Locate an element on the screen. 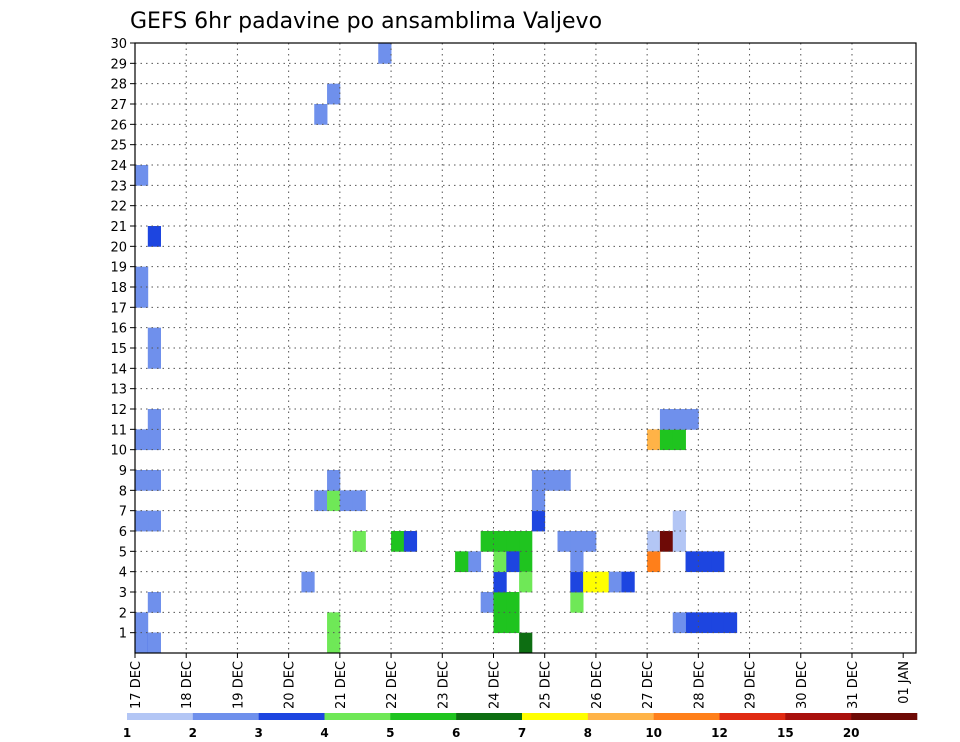 The width and height of the screenshot is (960, 742). y-tick-label: 19 is located at coordinates (118, 268).